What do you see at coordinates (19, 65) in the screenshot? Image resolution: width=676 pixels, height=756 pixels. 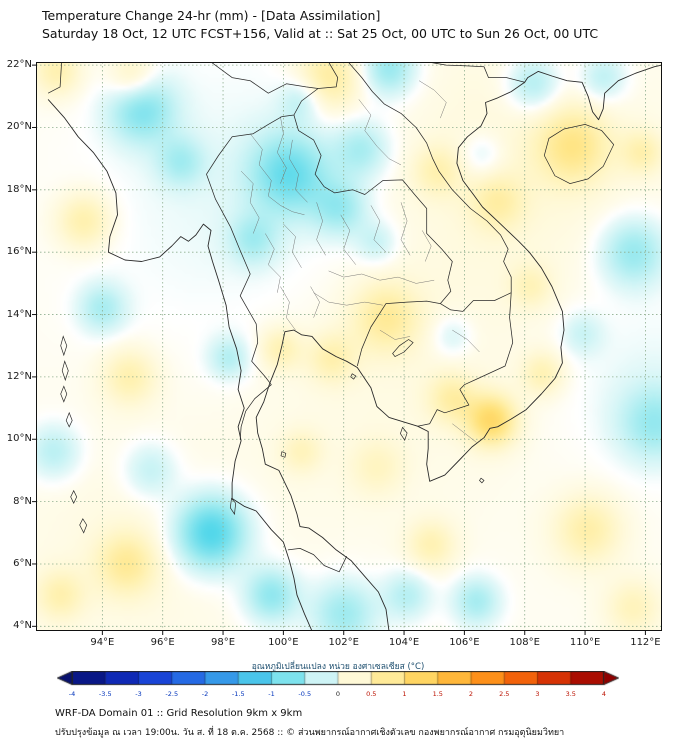 I see `lat-tick-label: 22°N` at bounding box center [19, 65].